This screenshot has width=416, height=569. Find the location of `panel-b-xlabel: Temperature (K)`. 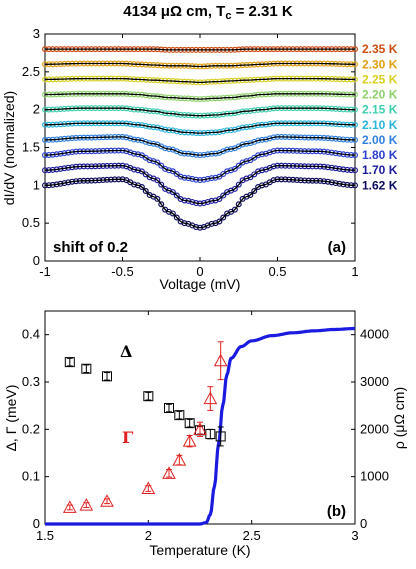

panel-b-xlabel: Temperature (K) is located at coordinates (199, 550).